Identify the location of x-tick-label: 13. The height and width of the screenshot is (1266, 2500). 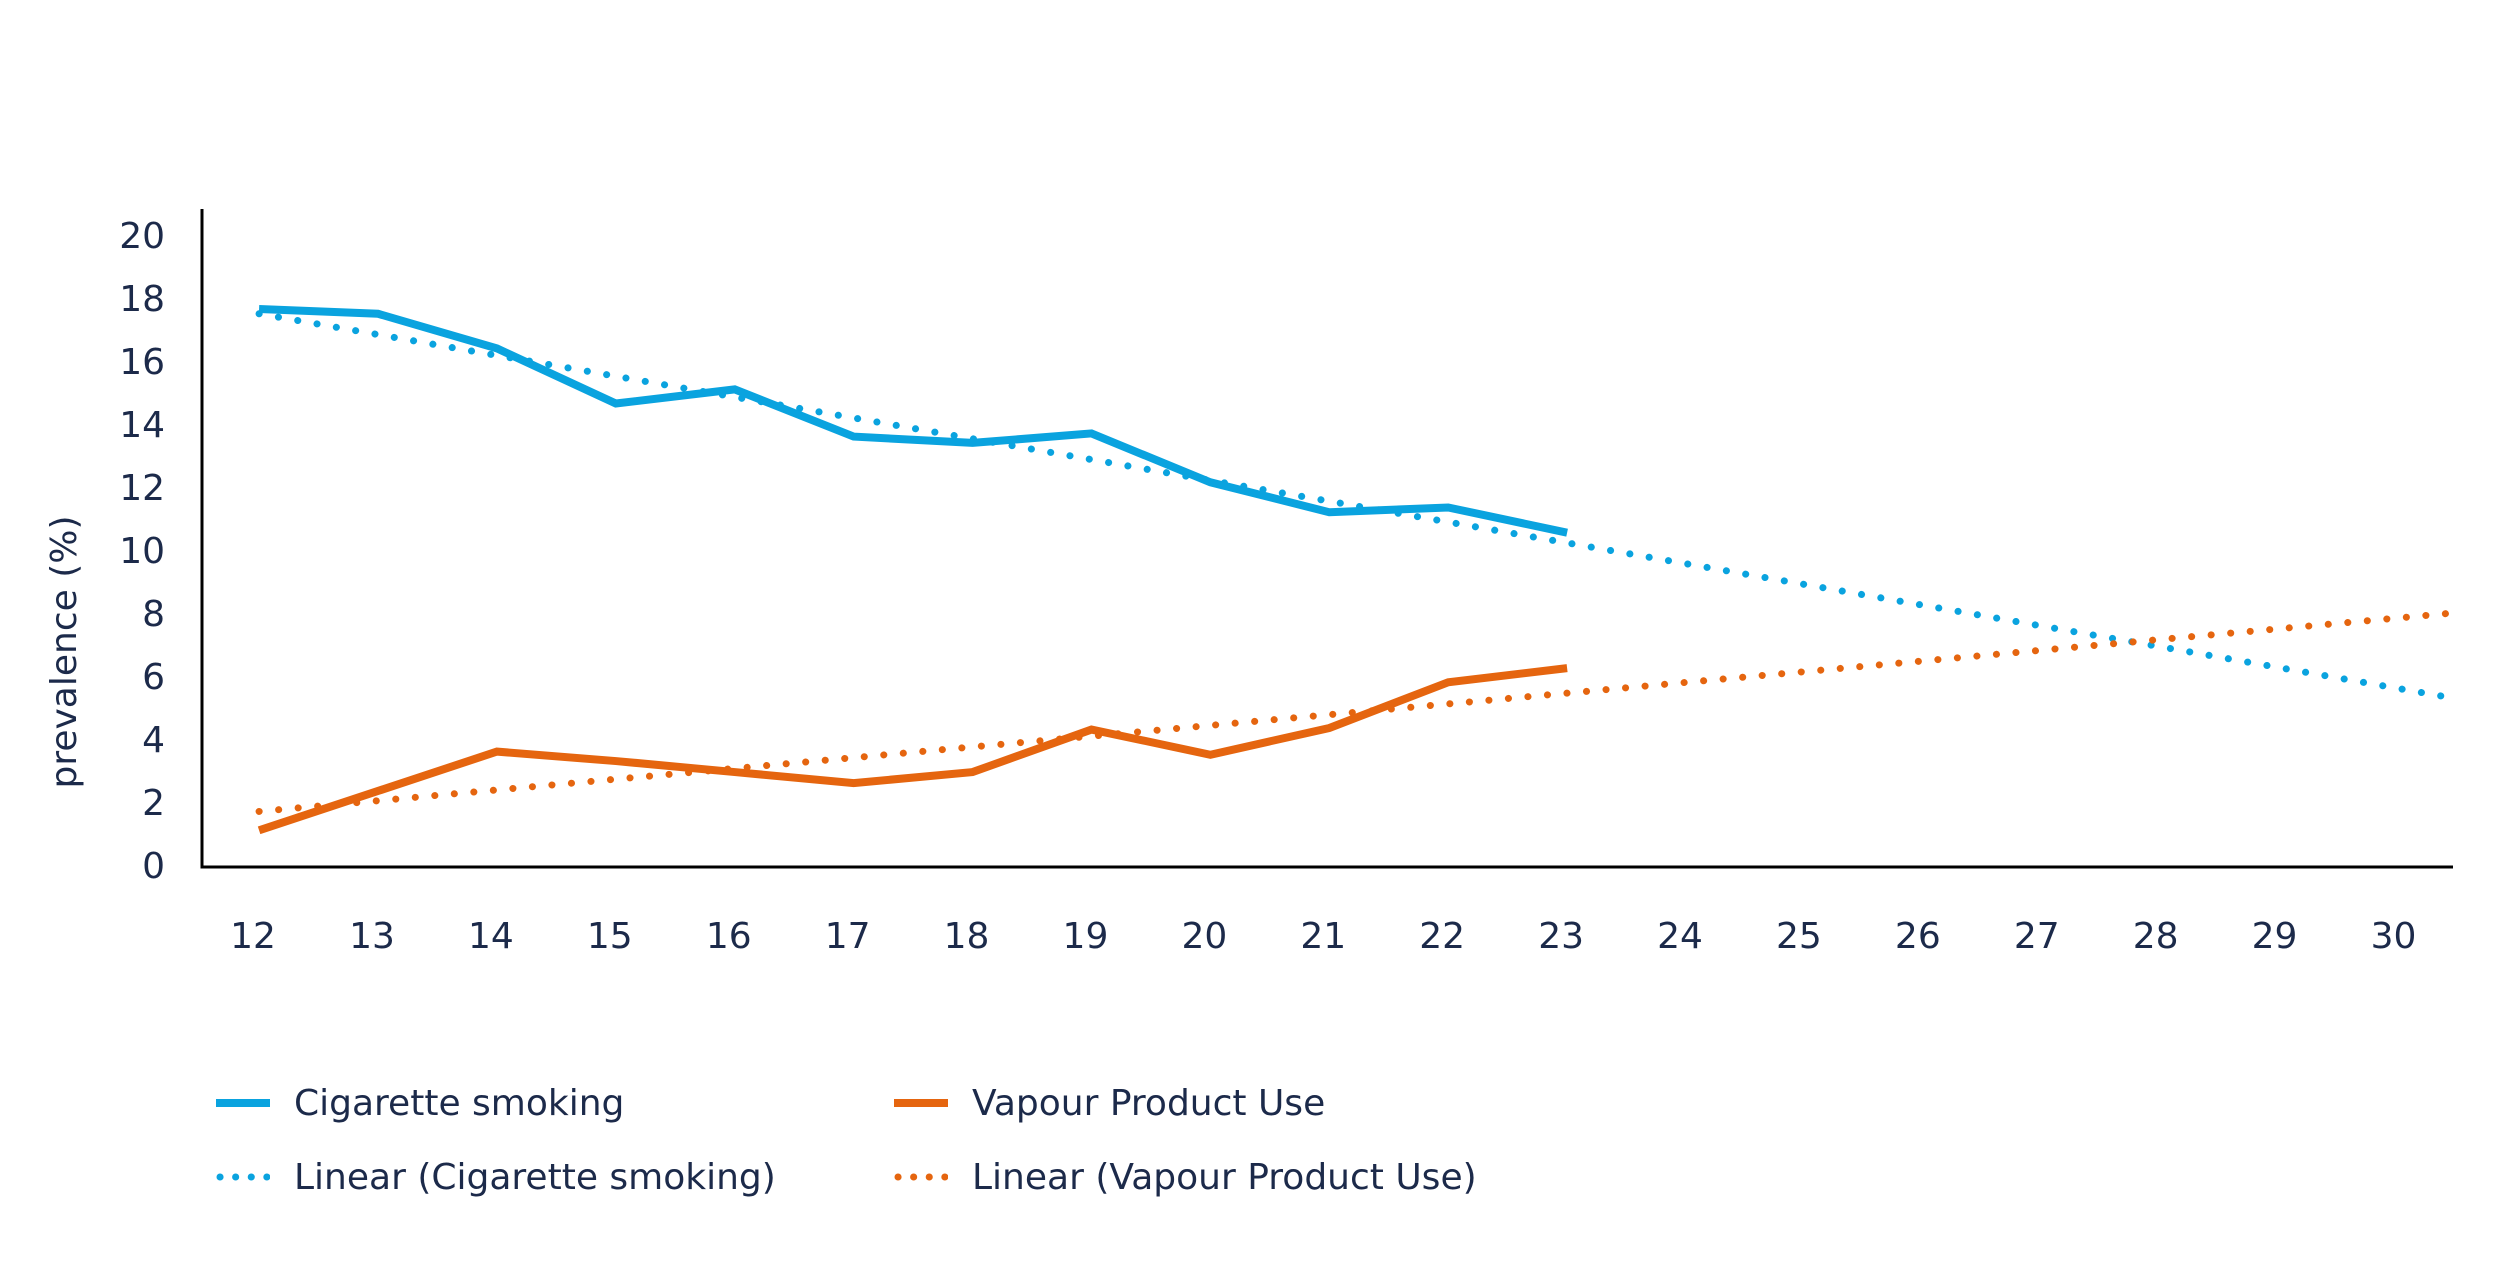
(372, 936).